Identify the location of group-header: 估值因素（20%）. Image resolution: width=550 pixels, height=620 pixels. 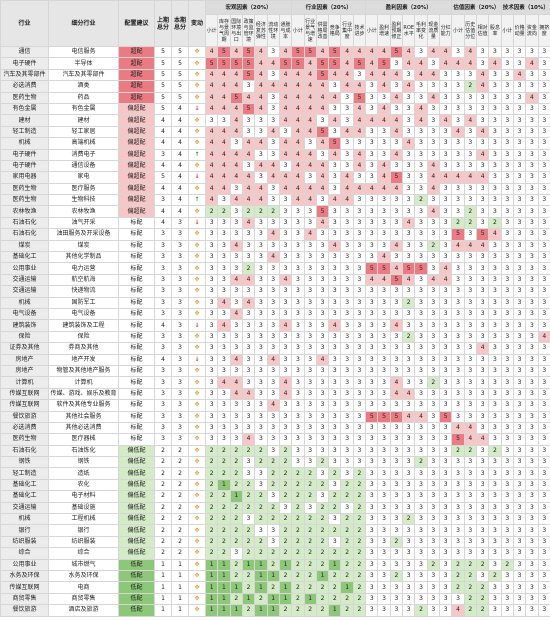
(476, 7).